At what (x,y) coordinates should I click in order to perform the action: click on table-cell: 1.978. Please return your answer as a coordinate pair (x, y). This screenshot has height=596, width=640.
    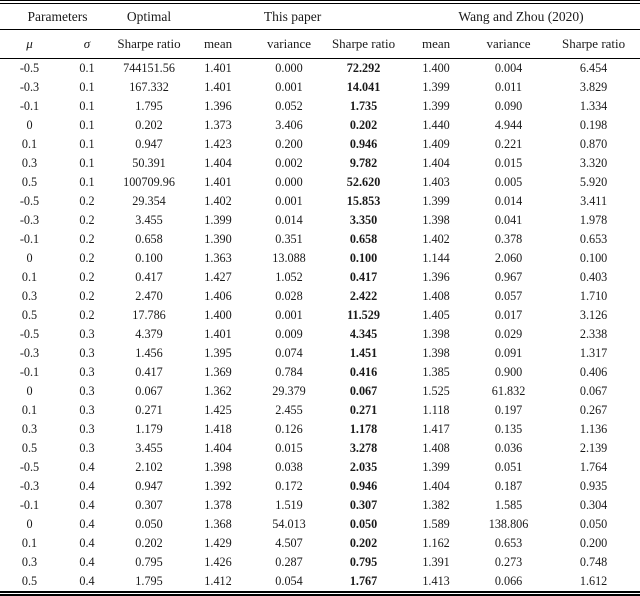
    Looking at the image, I should click on (593, 220).